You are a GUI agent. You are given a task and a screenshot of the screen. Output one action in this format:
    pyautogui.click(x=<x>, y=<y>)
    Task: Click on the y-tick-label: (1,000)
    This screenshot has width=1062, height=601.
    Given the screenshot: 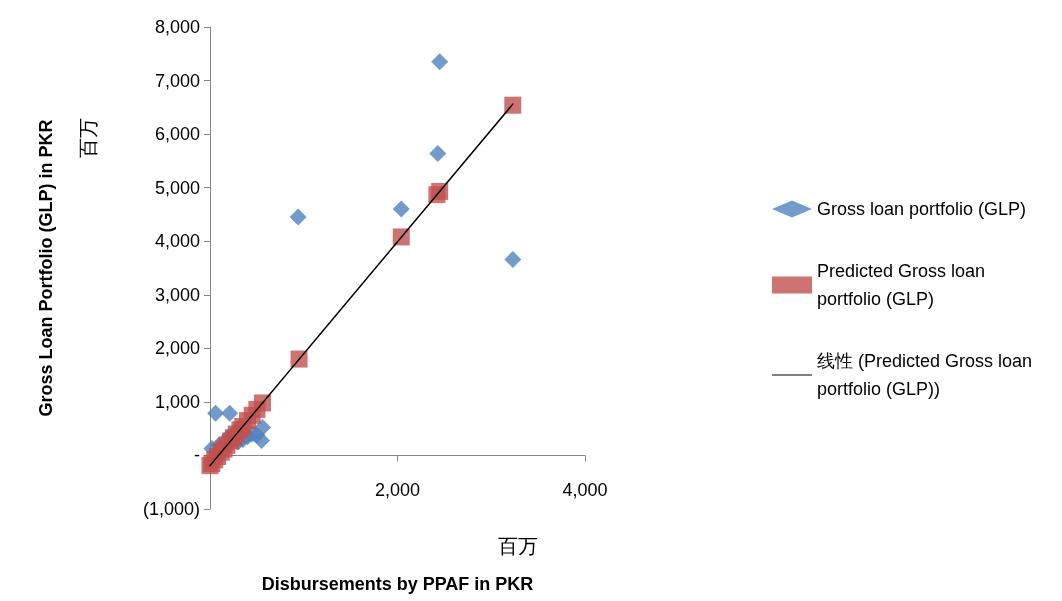 What is the action you would take?
    pyautogui.click(x=171, y=509)
    